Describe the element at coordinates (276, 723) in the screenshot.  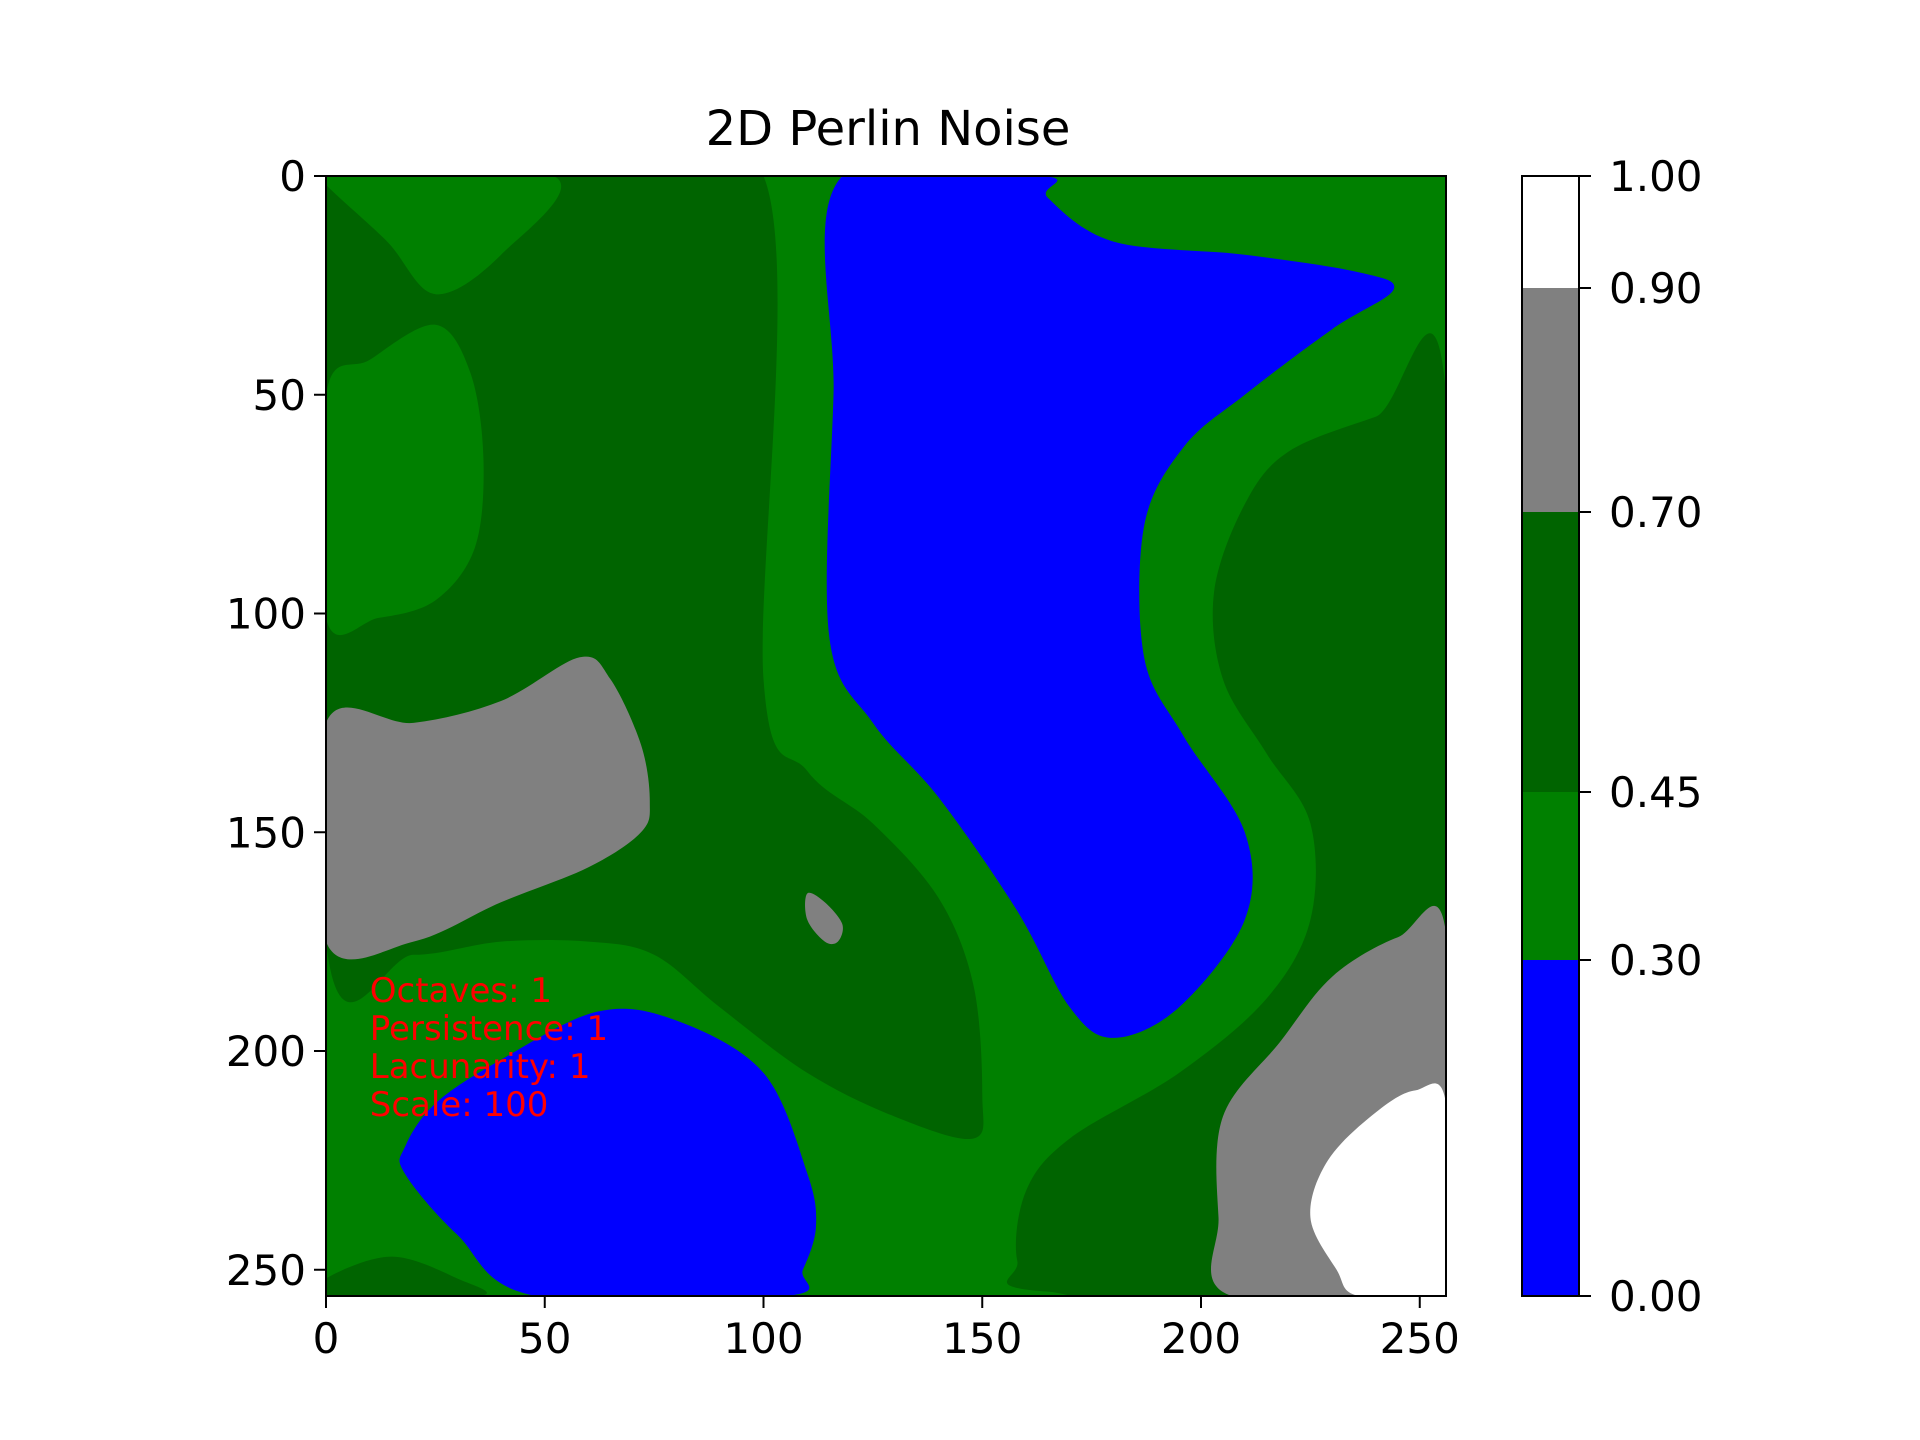
I see `y-axis: 0 50 100 150 200 250` at that location.